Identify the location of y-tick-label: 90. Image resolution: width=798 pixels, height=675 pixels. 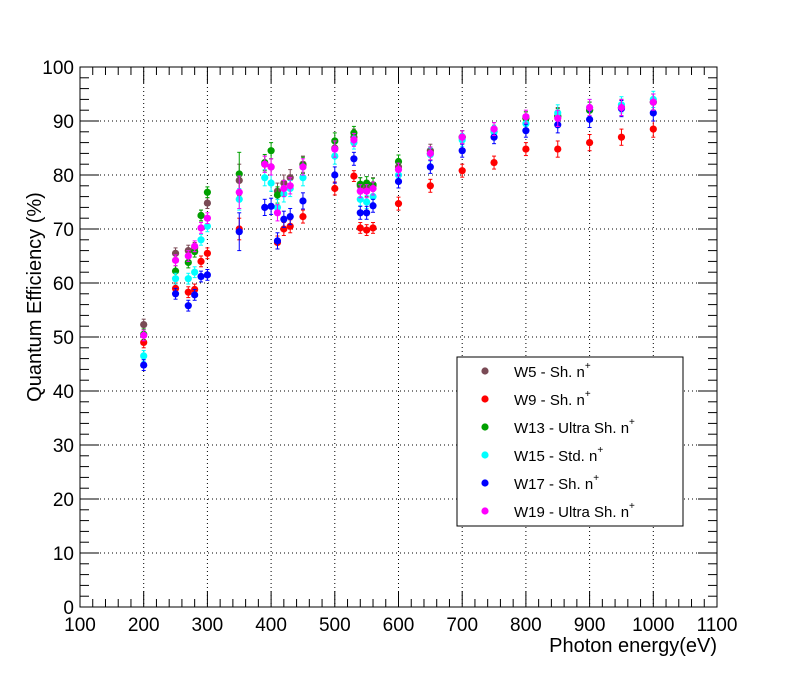
(63, 122).